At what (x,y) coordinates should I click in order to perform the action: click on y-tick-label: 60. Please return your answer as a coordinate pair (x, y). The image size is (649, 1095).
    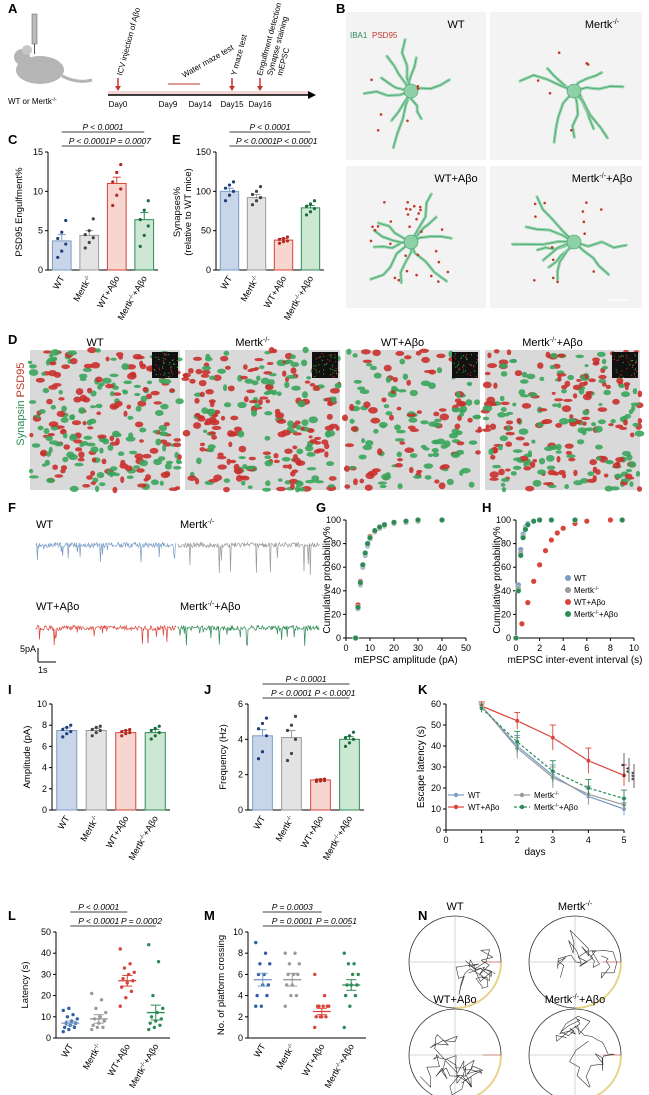
    Looking at the image, I should click on (506, 567).